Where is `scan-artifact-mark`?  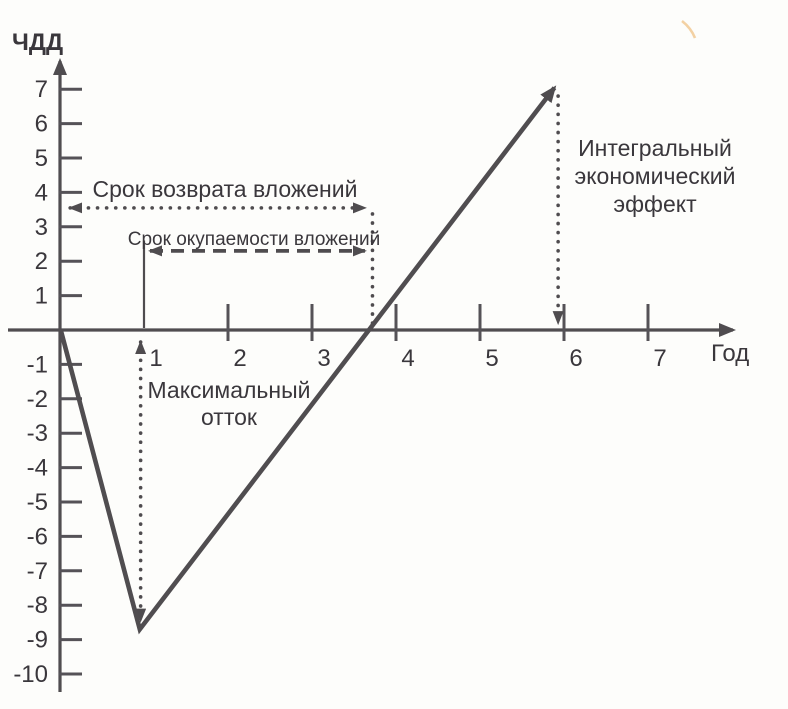
scan-artifact-mark is located at coordinates (689, 29).